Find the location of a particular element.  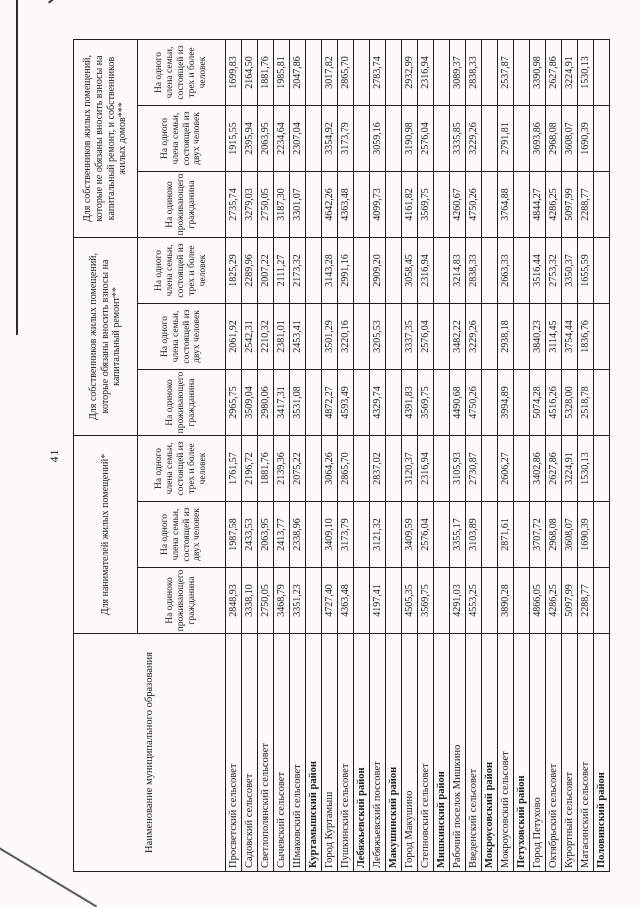

scan-edge-artifact is located at coordinates (17, 167).